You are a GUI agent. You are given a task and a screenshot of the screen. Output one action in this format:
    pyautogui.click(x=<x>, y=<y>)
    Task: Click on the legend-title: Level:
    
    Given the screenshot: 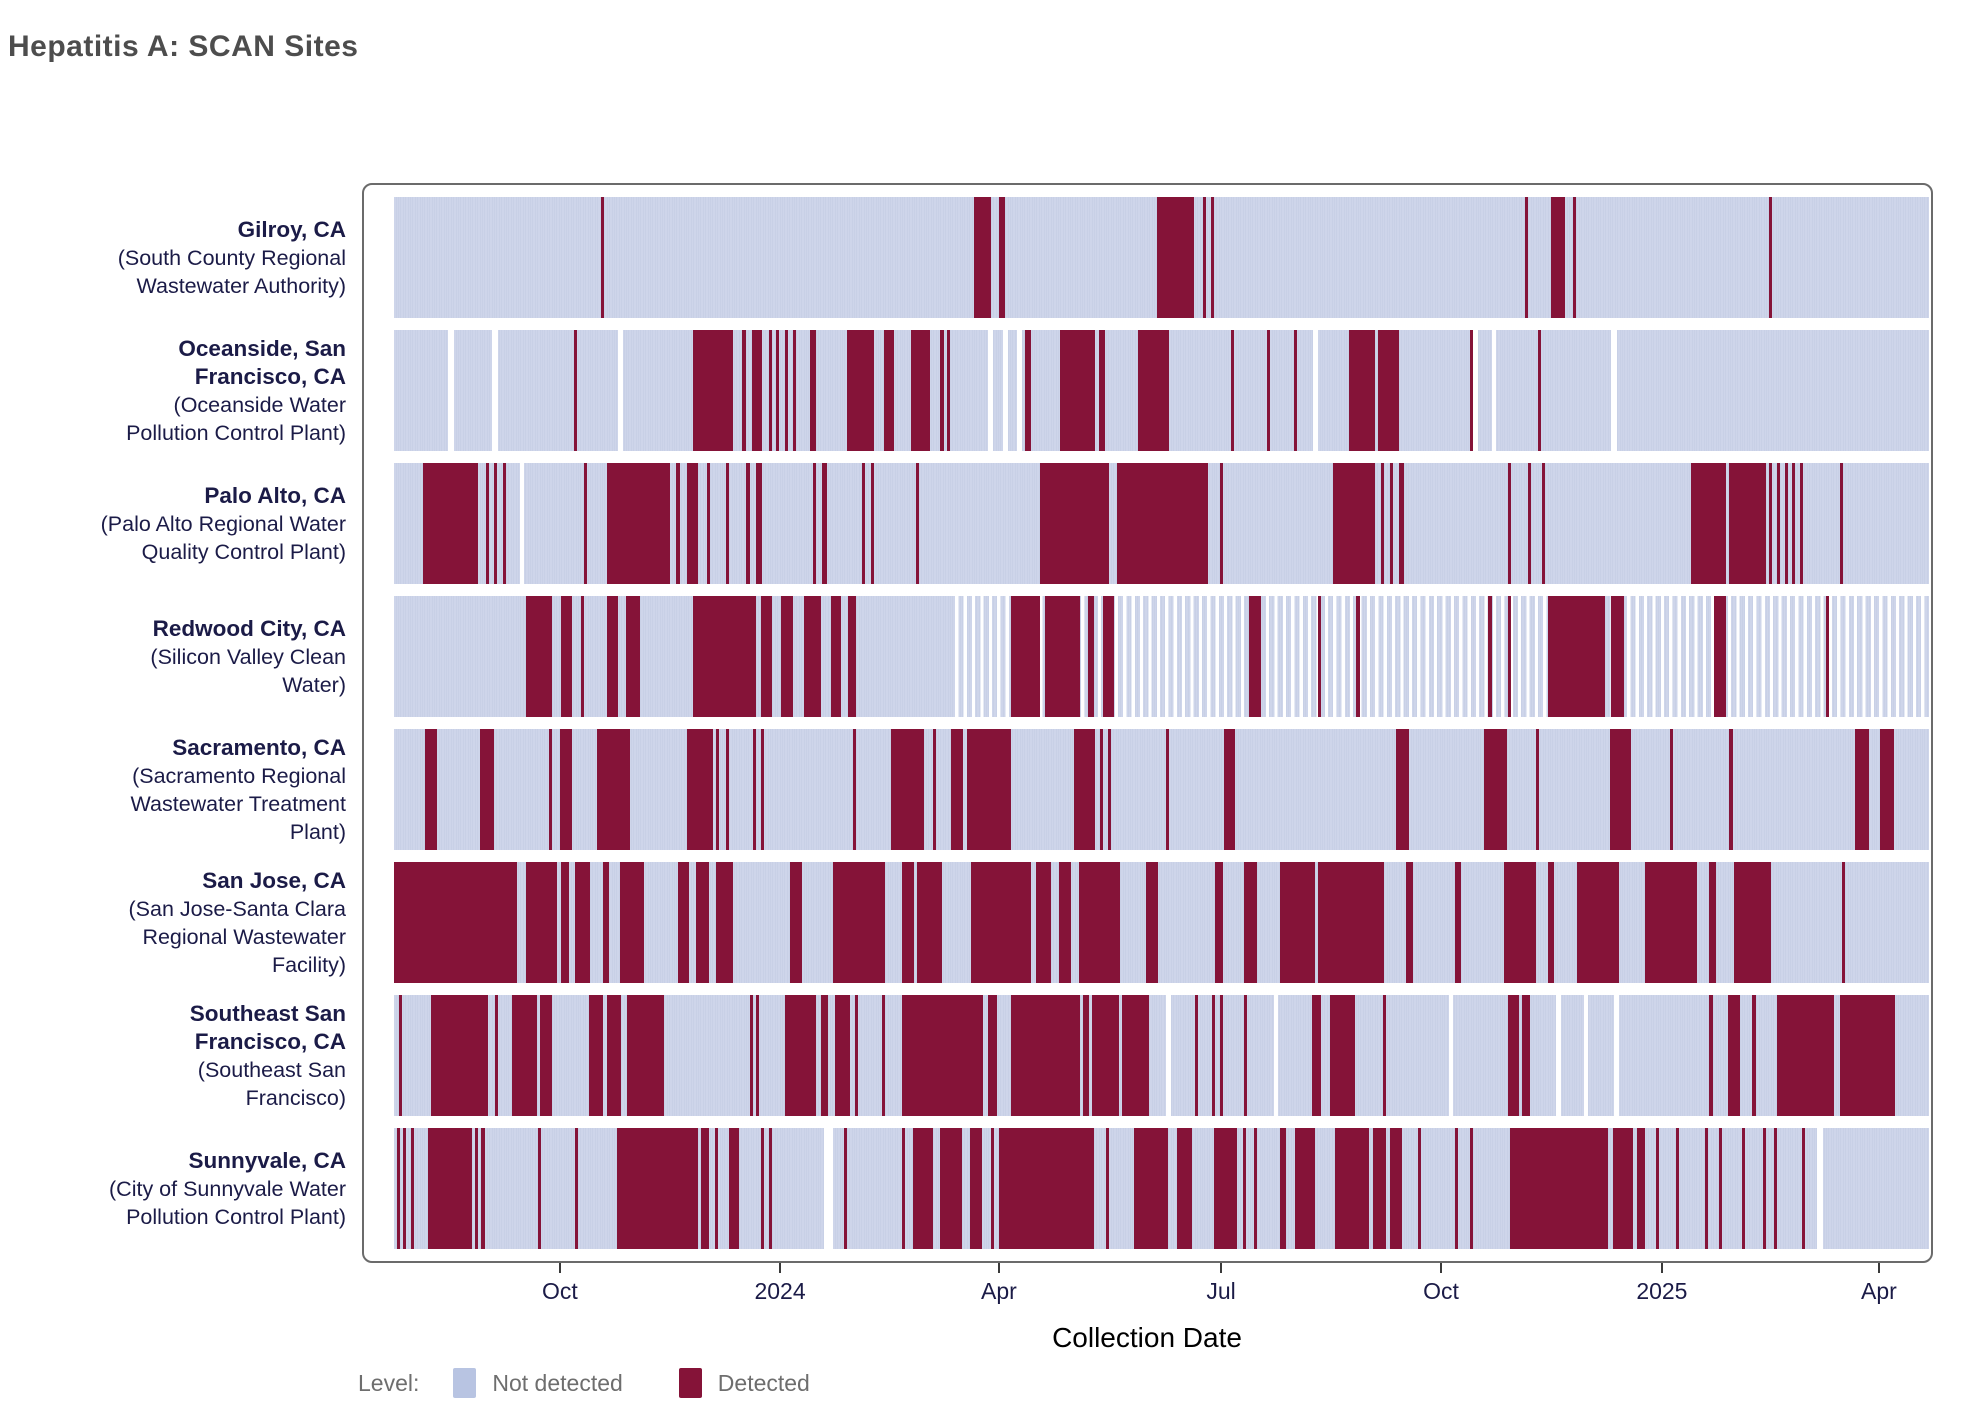 What is the action you would take?
    pyautogui.click(x=389, y=1382)
    